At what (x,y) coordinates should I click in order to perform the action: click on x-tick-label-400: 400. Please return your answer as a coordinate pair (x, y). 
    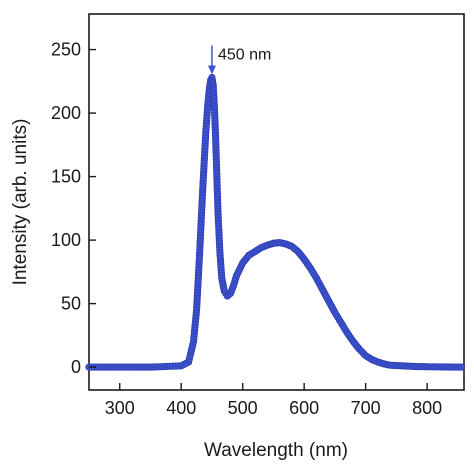
    Looking at the image, I should click on (181, 408).